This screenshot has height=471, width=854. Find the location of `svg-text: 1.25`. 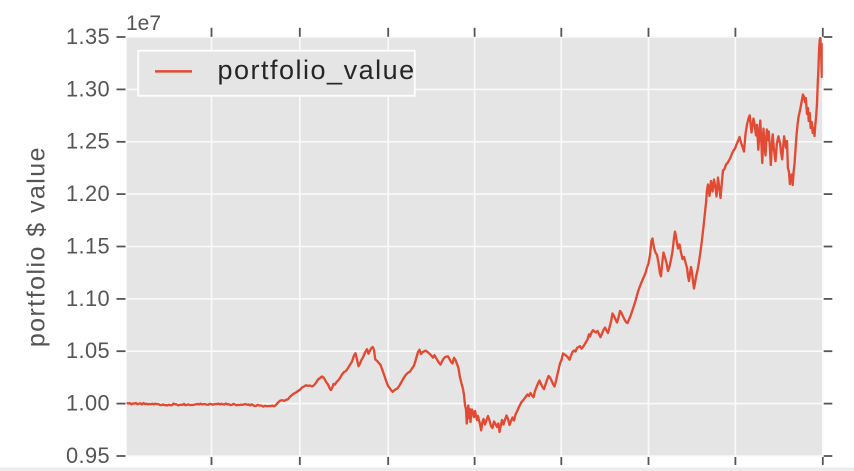

svg-text: 1.25 is located at coordinates (88, 141).